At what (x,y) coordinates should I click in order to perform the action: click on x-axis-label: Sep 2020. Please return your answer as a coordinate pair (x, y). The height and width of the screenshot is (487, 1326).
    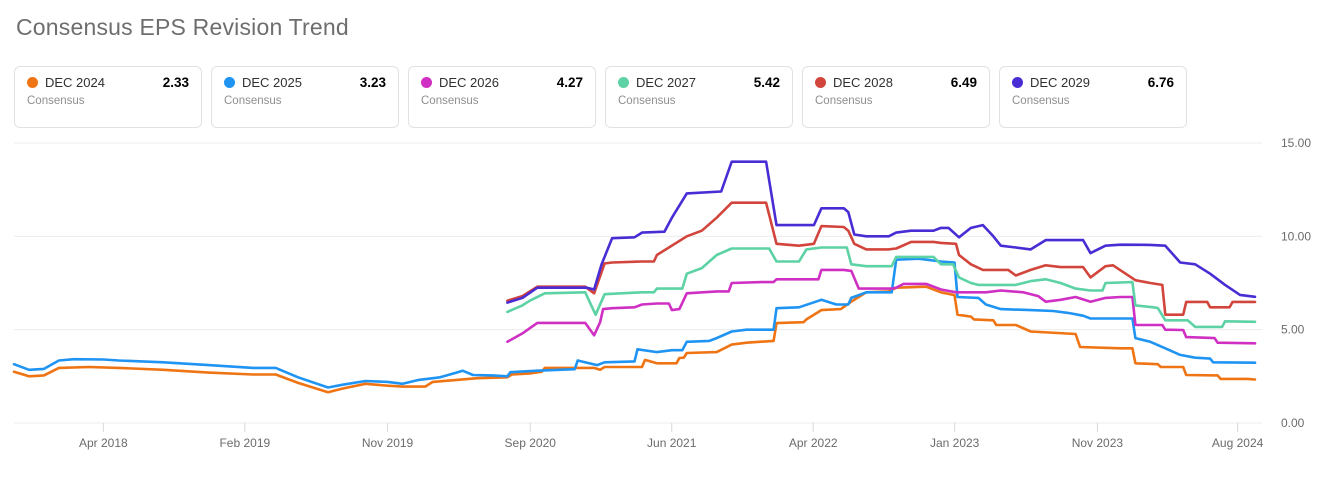
    Looking at the image, I should click on (531, 443).